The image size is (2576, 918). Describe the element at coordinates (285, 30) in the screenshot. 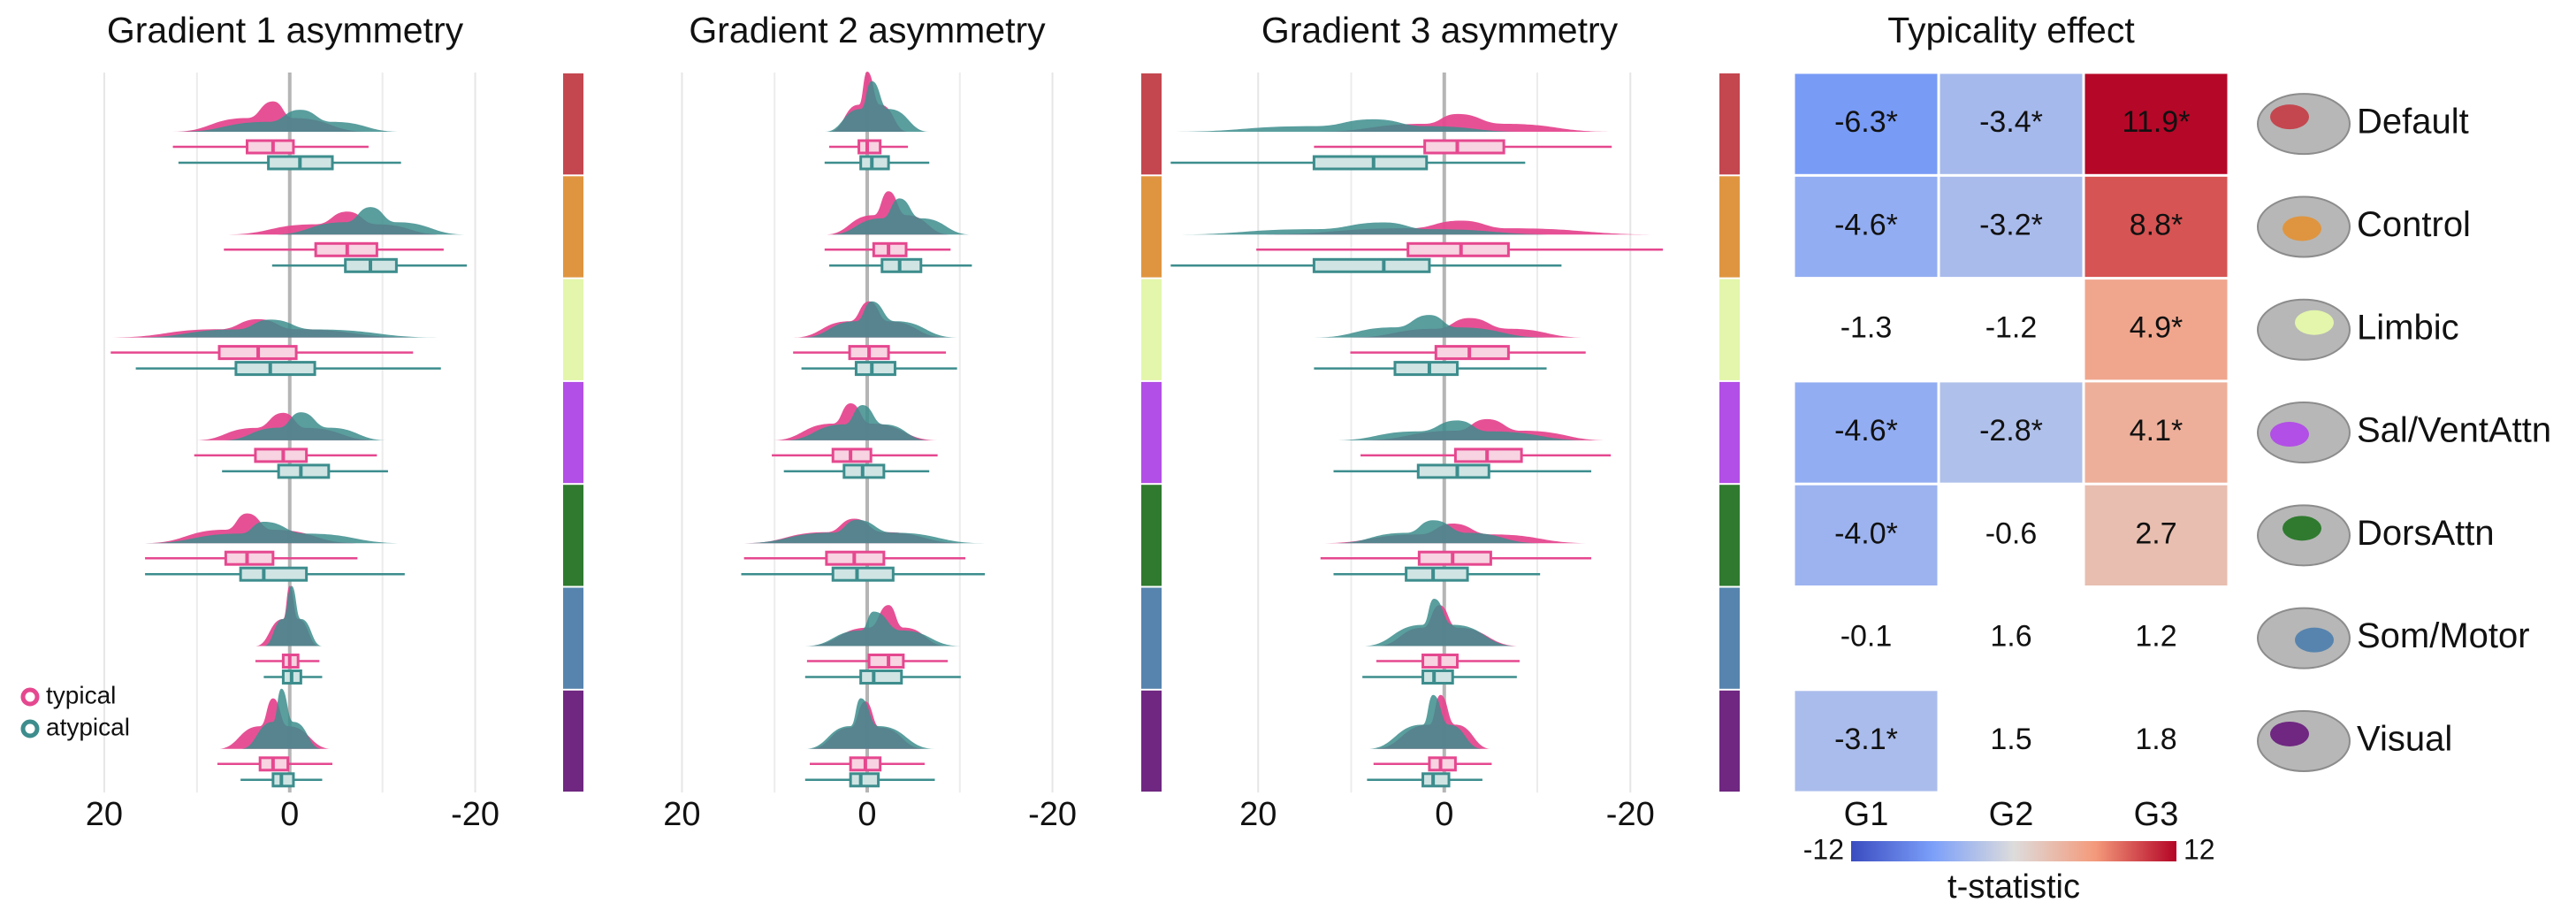

I see `chart-title: Gradient 1 asymmetry` at that location.